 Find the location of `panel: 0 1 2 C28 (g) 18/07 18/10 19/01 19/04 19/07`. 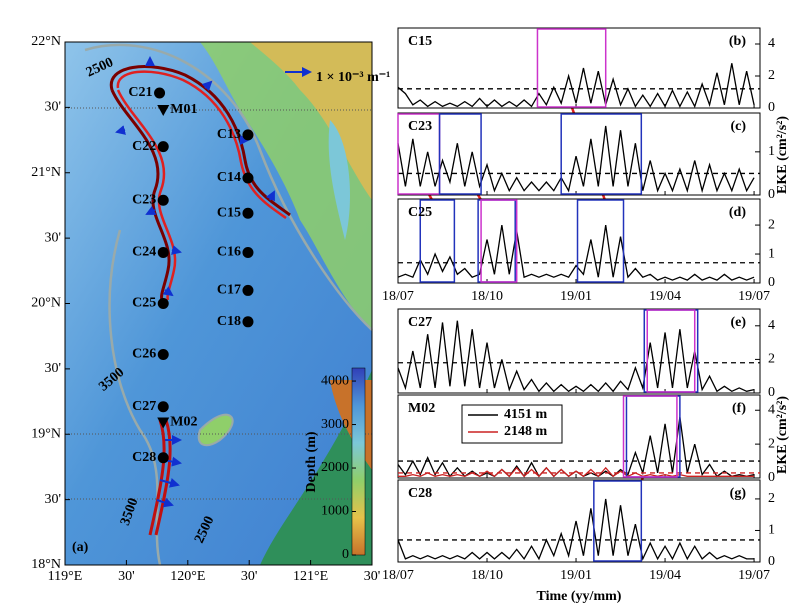

panel: 0 1 2 C28 (g) 18/07 18/10 19/01 19/04 19/07 is located at coordinates (578, 531).